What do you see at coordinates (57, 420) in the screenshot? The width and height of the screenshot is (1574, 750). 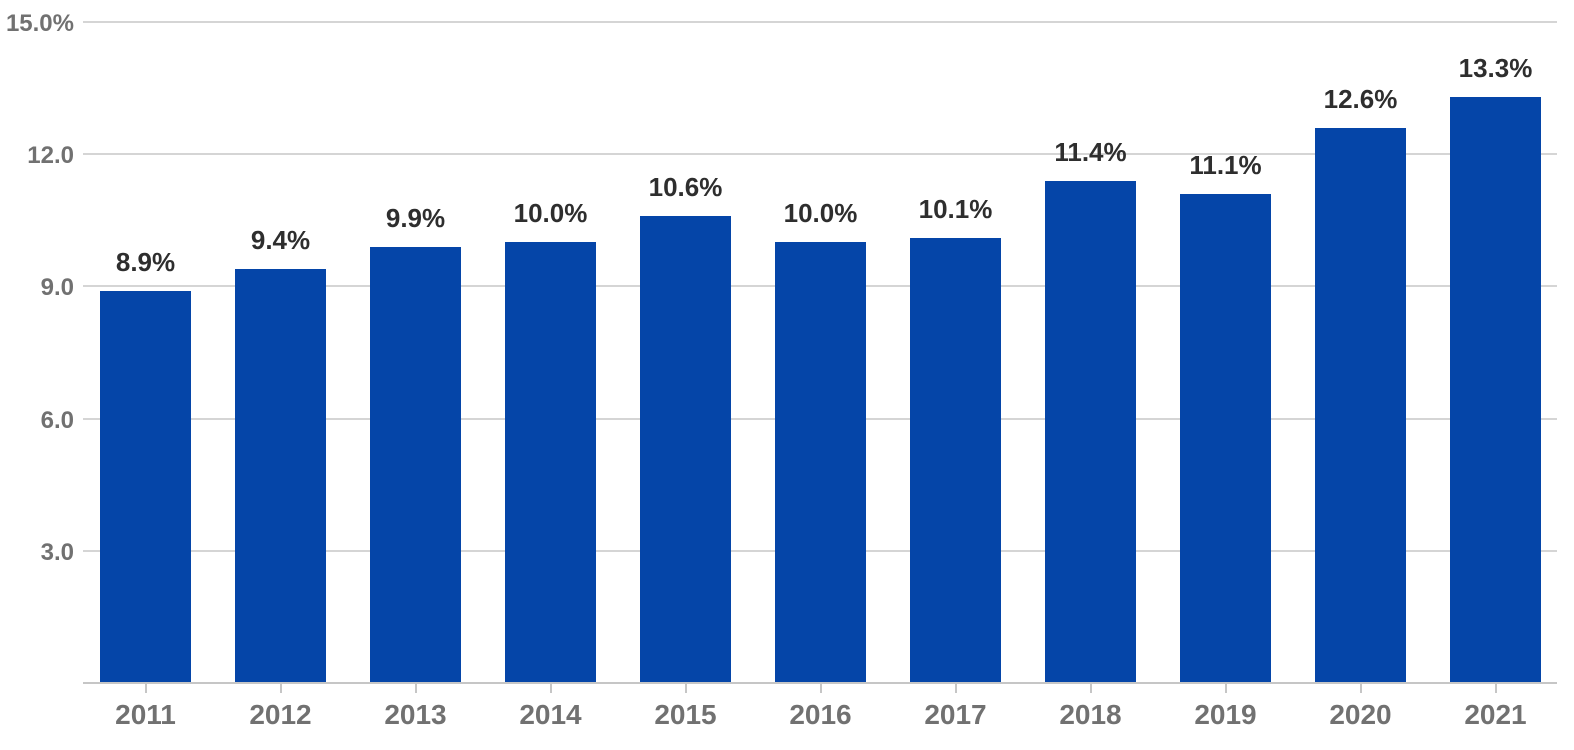 I see `y-axis-label: 6.0` at bounding box center [57, 420].